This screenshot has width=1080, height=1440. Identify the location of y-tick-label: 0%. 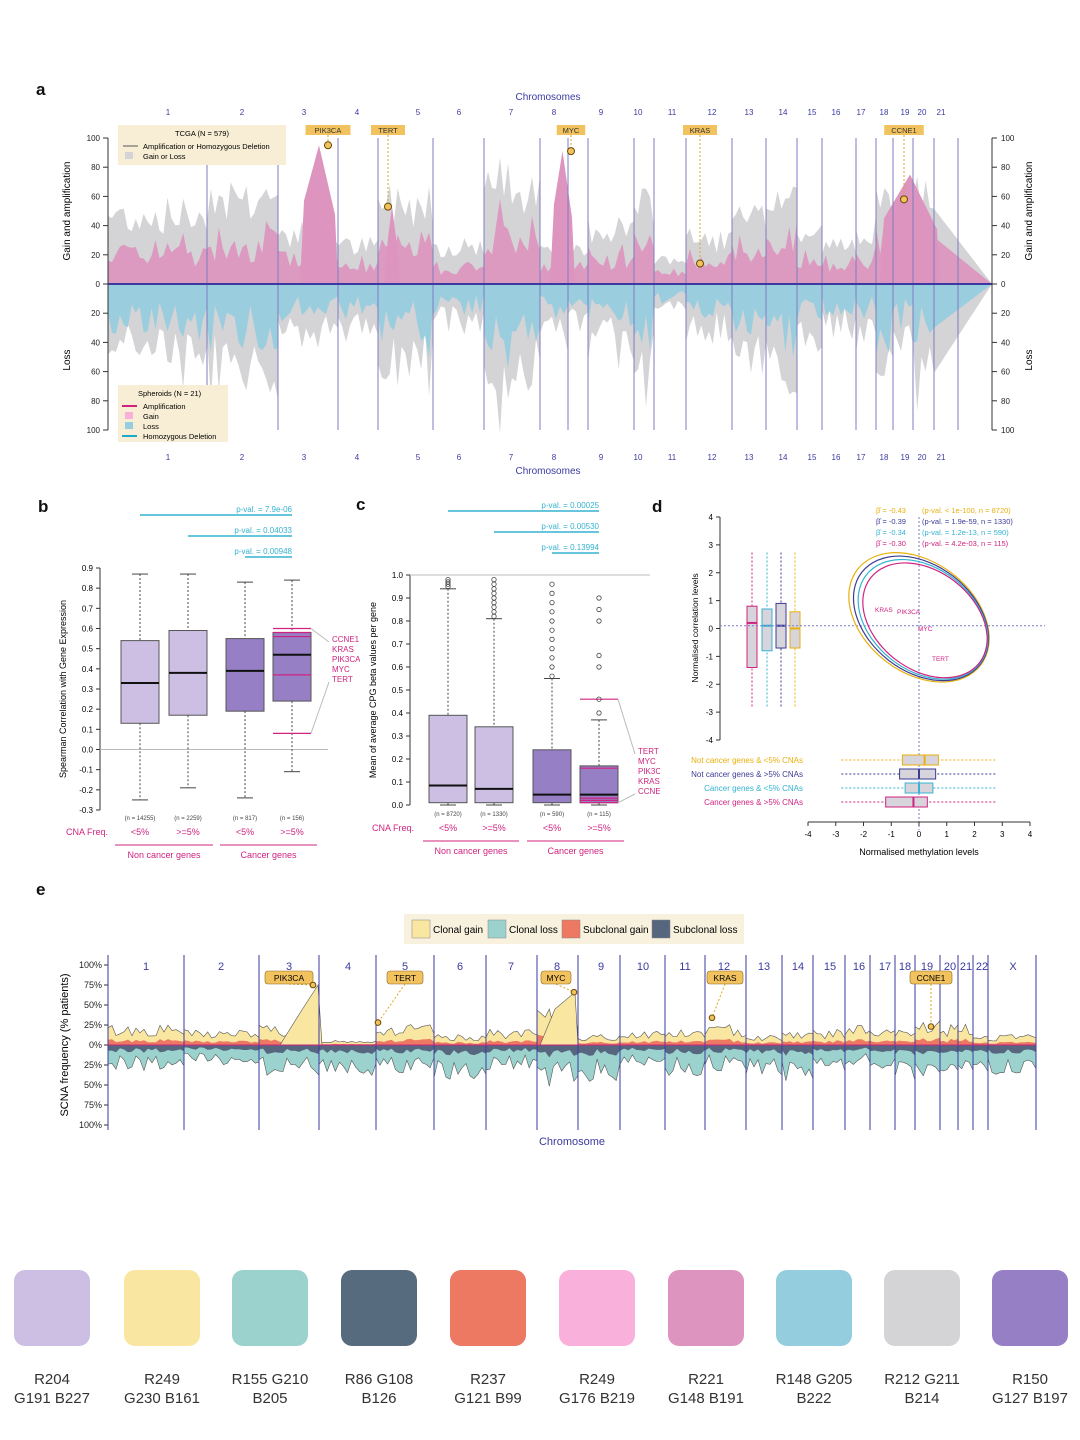
(95, 1045).